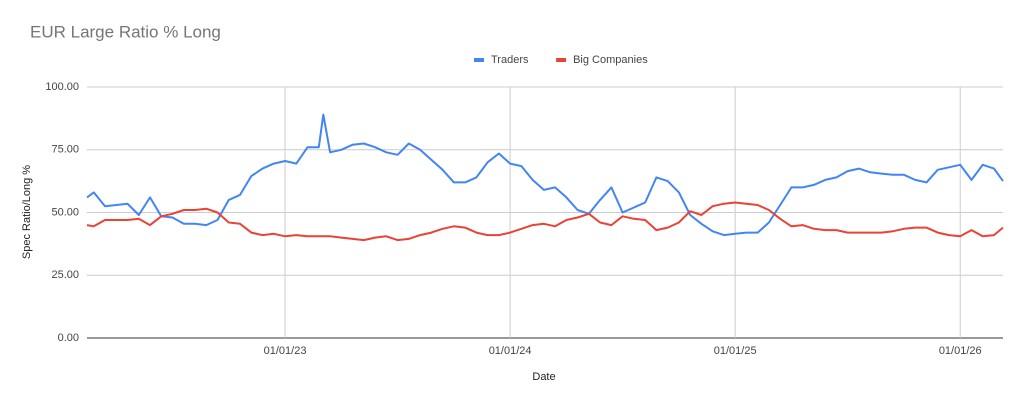  What do you see at coordinates (545, 221) in the screenshot?
I see `series-line` at bounding box center [545, 221].